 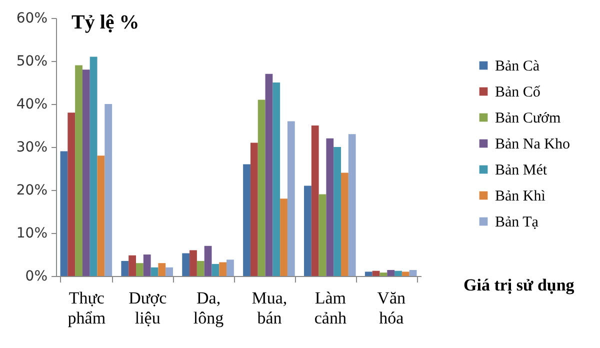 What do you see at coordinates (32, 104) in the screenshot?
I see `y-tick-label: 40%` at bounding box center [32, 104].